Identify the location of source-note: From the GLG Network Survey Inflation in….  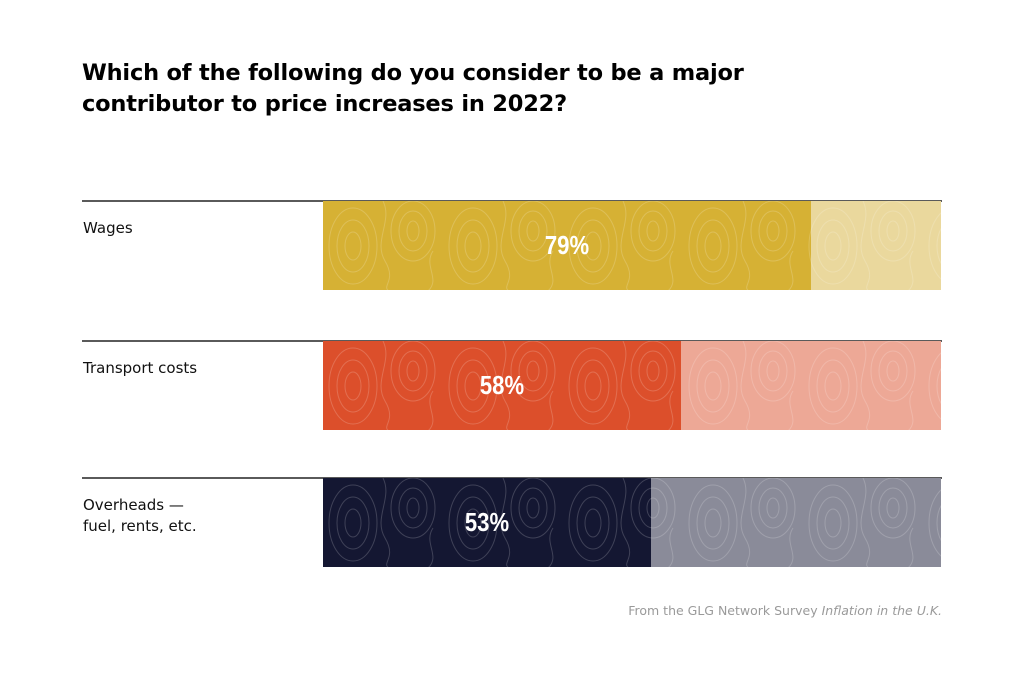
(785, 610).